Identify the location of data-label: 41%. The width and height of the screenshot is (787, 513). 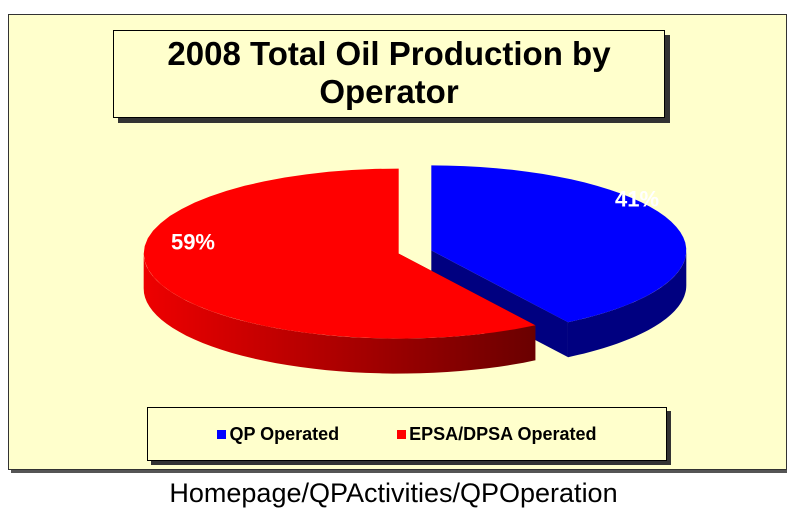
(637, 198).